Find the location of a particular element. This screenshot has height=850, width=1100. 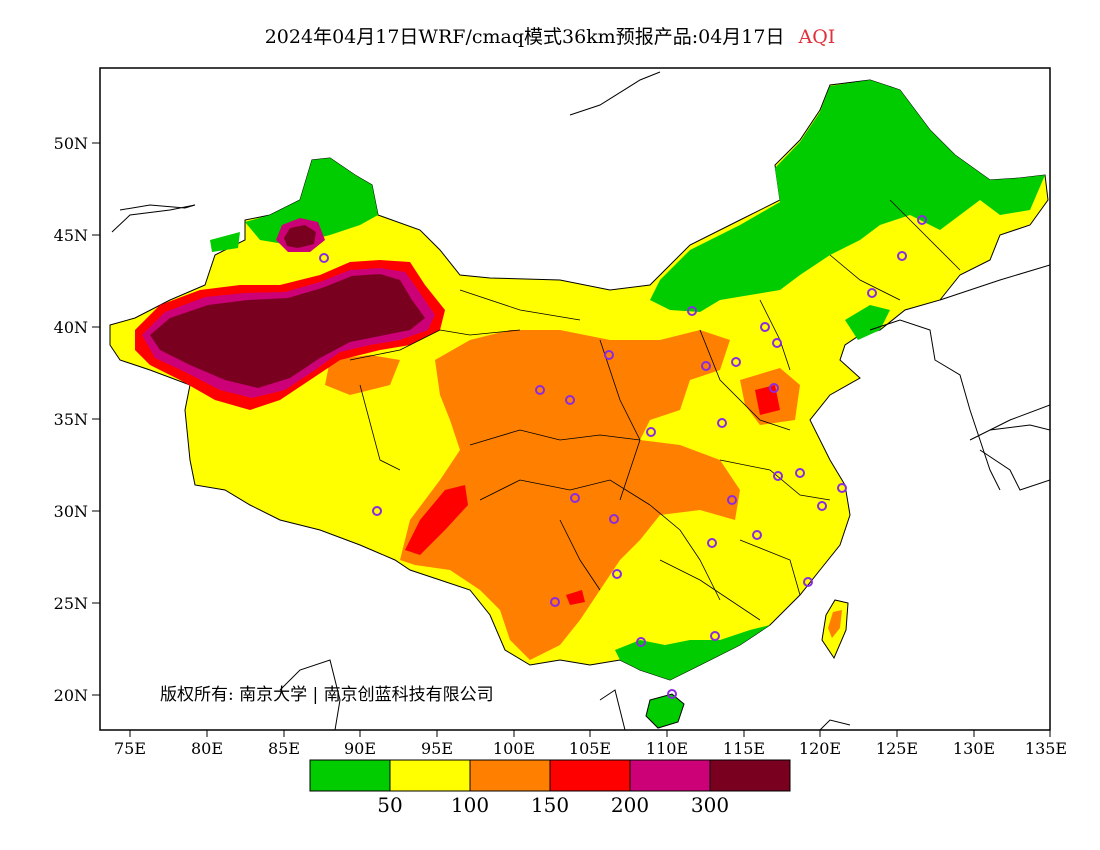

region-good-northeast is located at coordinates (847, 196).